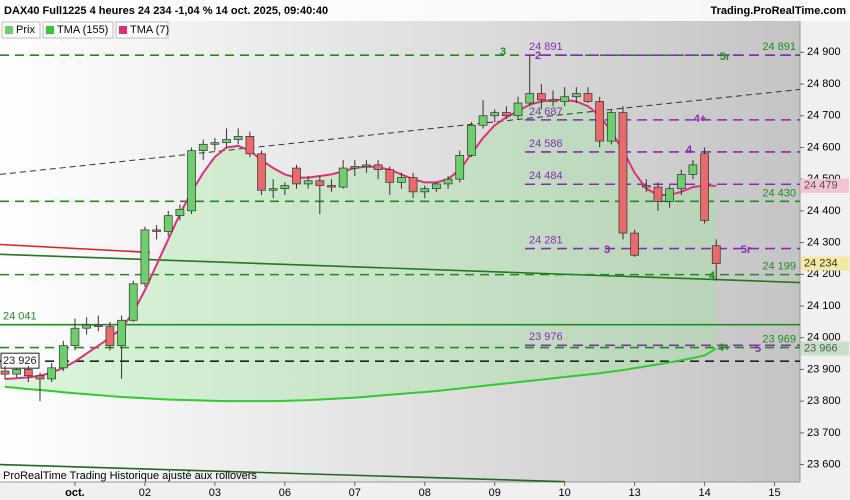 The image size is (850, 500). I want to click on annotation: 5, so click(758, 349).